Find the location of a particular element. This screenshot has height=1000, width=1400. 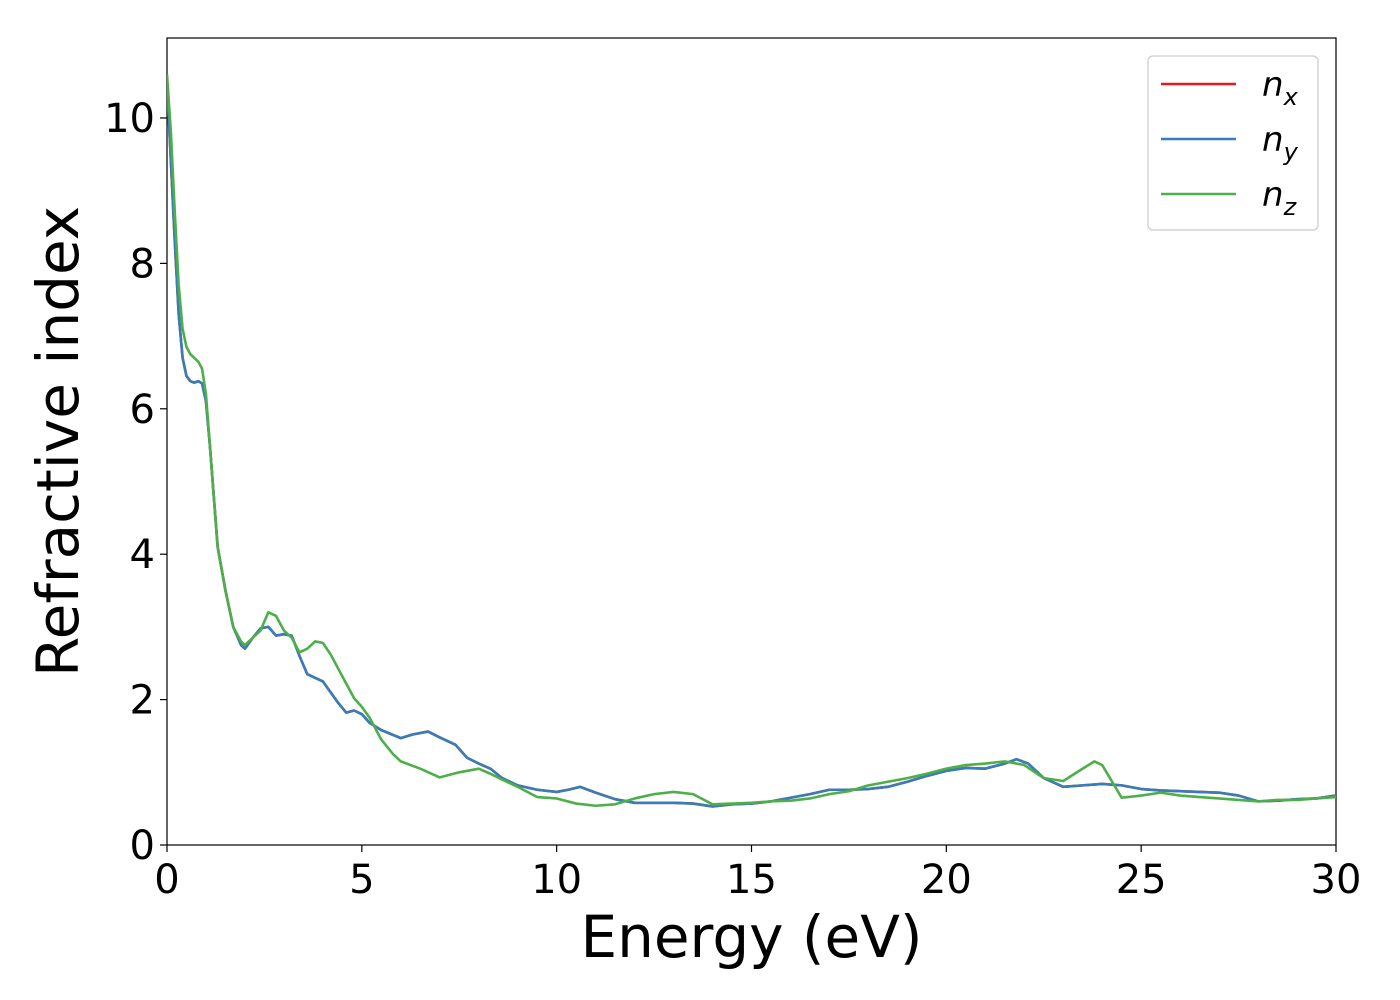

legend-box is located at coordinates (1233, 143).